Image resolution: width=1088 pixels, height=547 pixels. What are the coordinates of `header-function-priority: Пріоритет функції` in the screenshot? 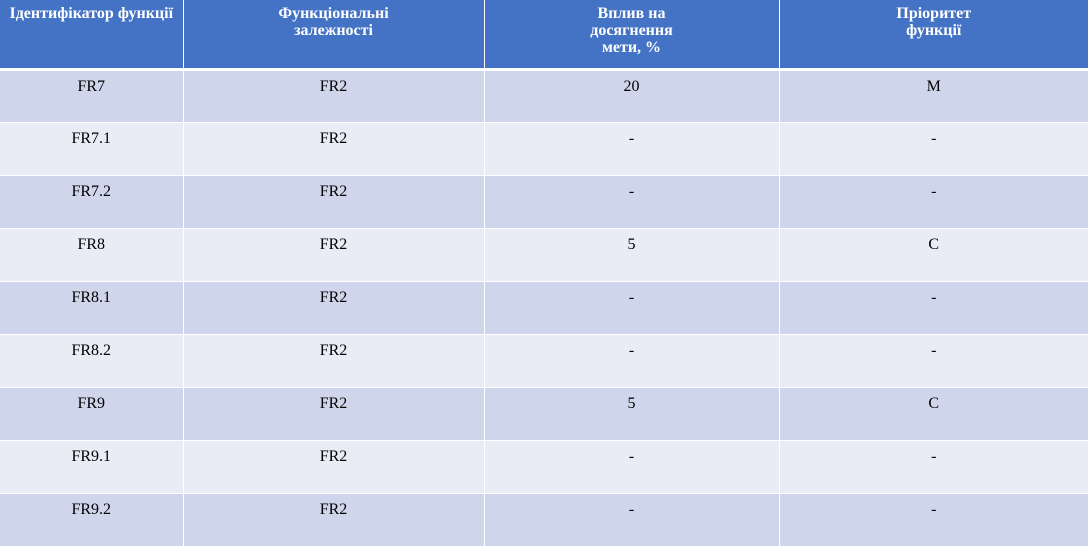 It's located at (933, 35).